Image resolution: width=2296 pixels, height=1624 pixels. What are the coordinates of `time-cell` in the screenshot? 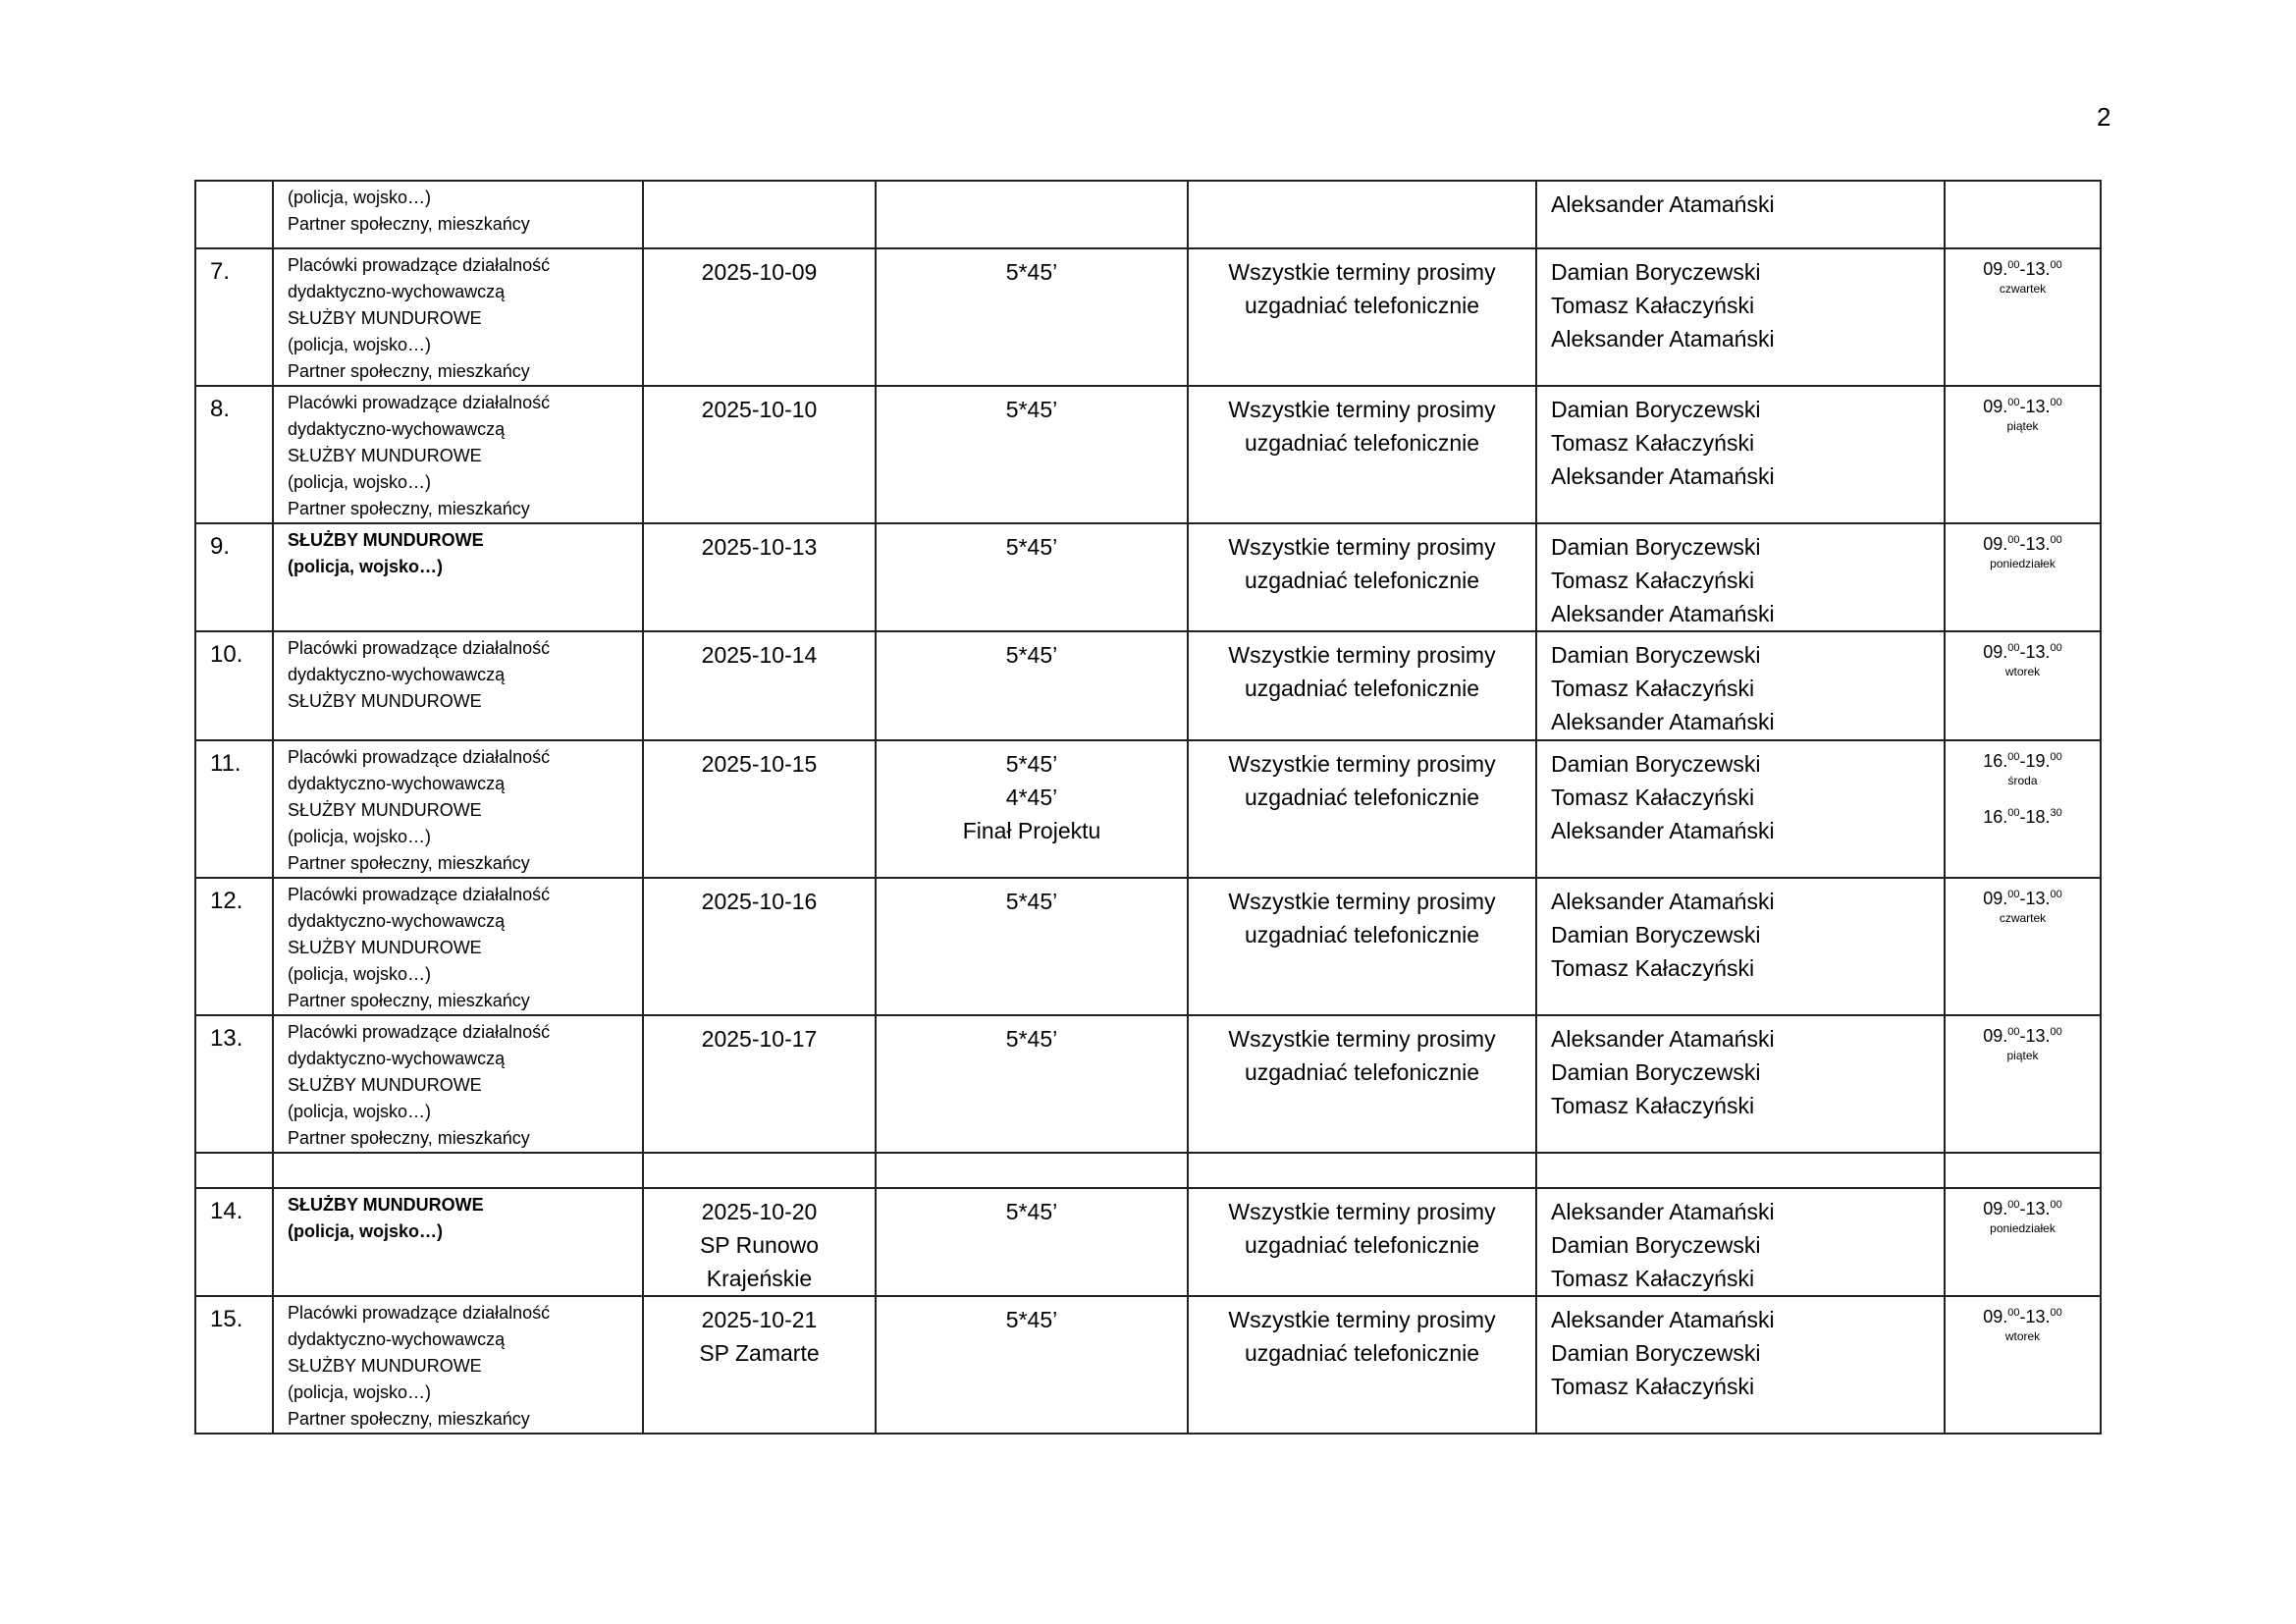 It's located at (2023, 214).